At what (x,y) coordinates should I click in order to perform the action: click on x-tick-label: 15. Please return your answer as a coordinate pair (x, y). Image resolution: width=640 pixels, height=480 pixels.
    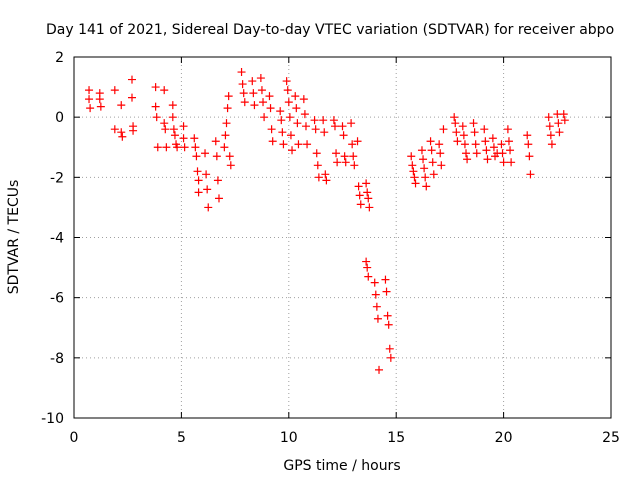
    Looking at the image, I should click on (396, 438).